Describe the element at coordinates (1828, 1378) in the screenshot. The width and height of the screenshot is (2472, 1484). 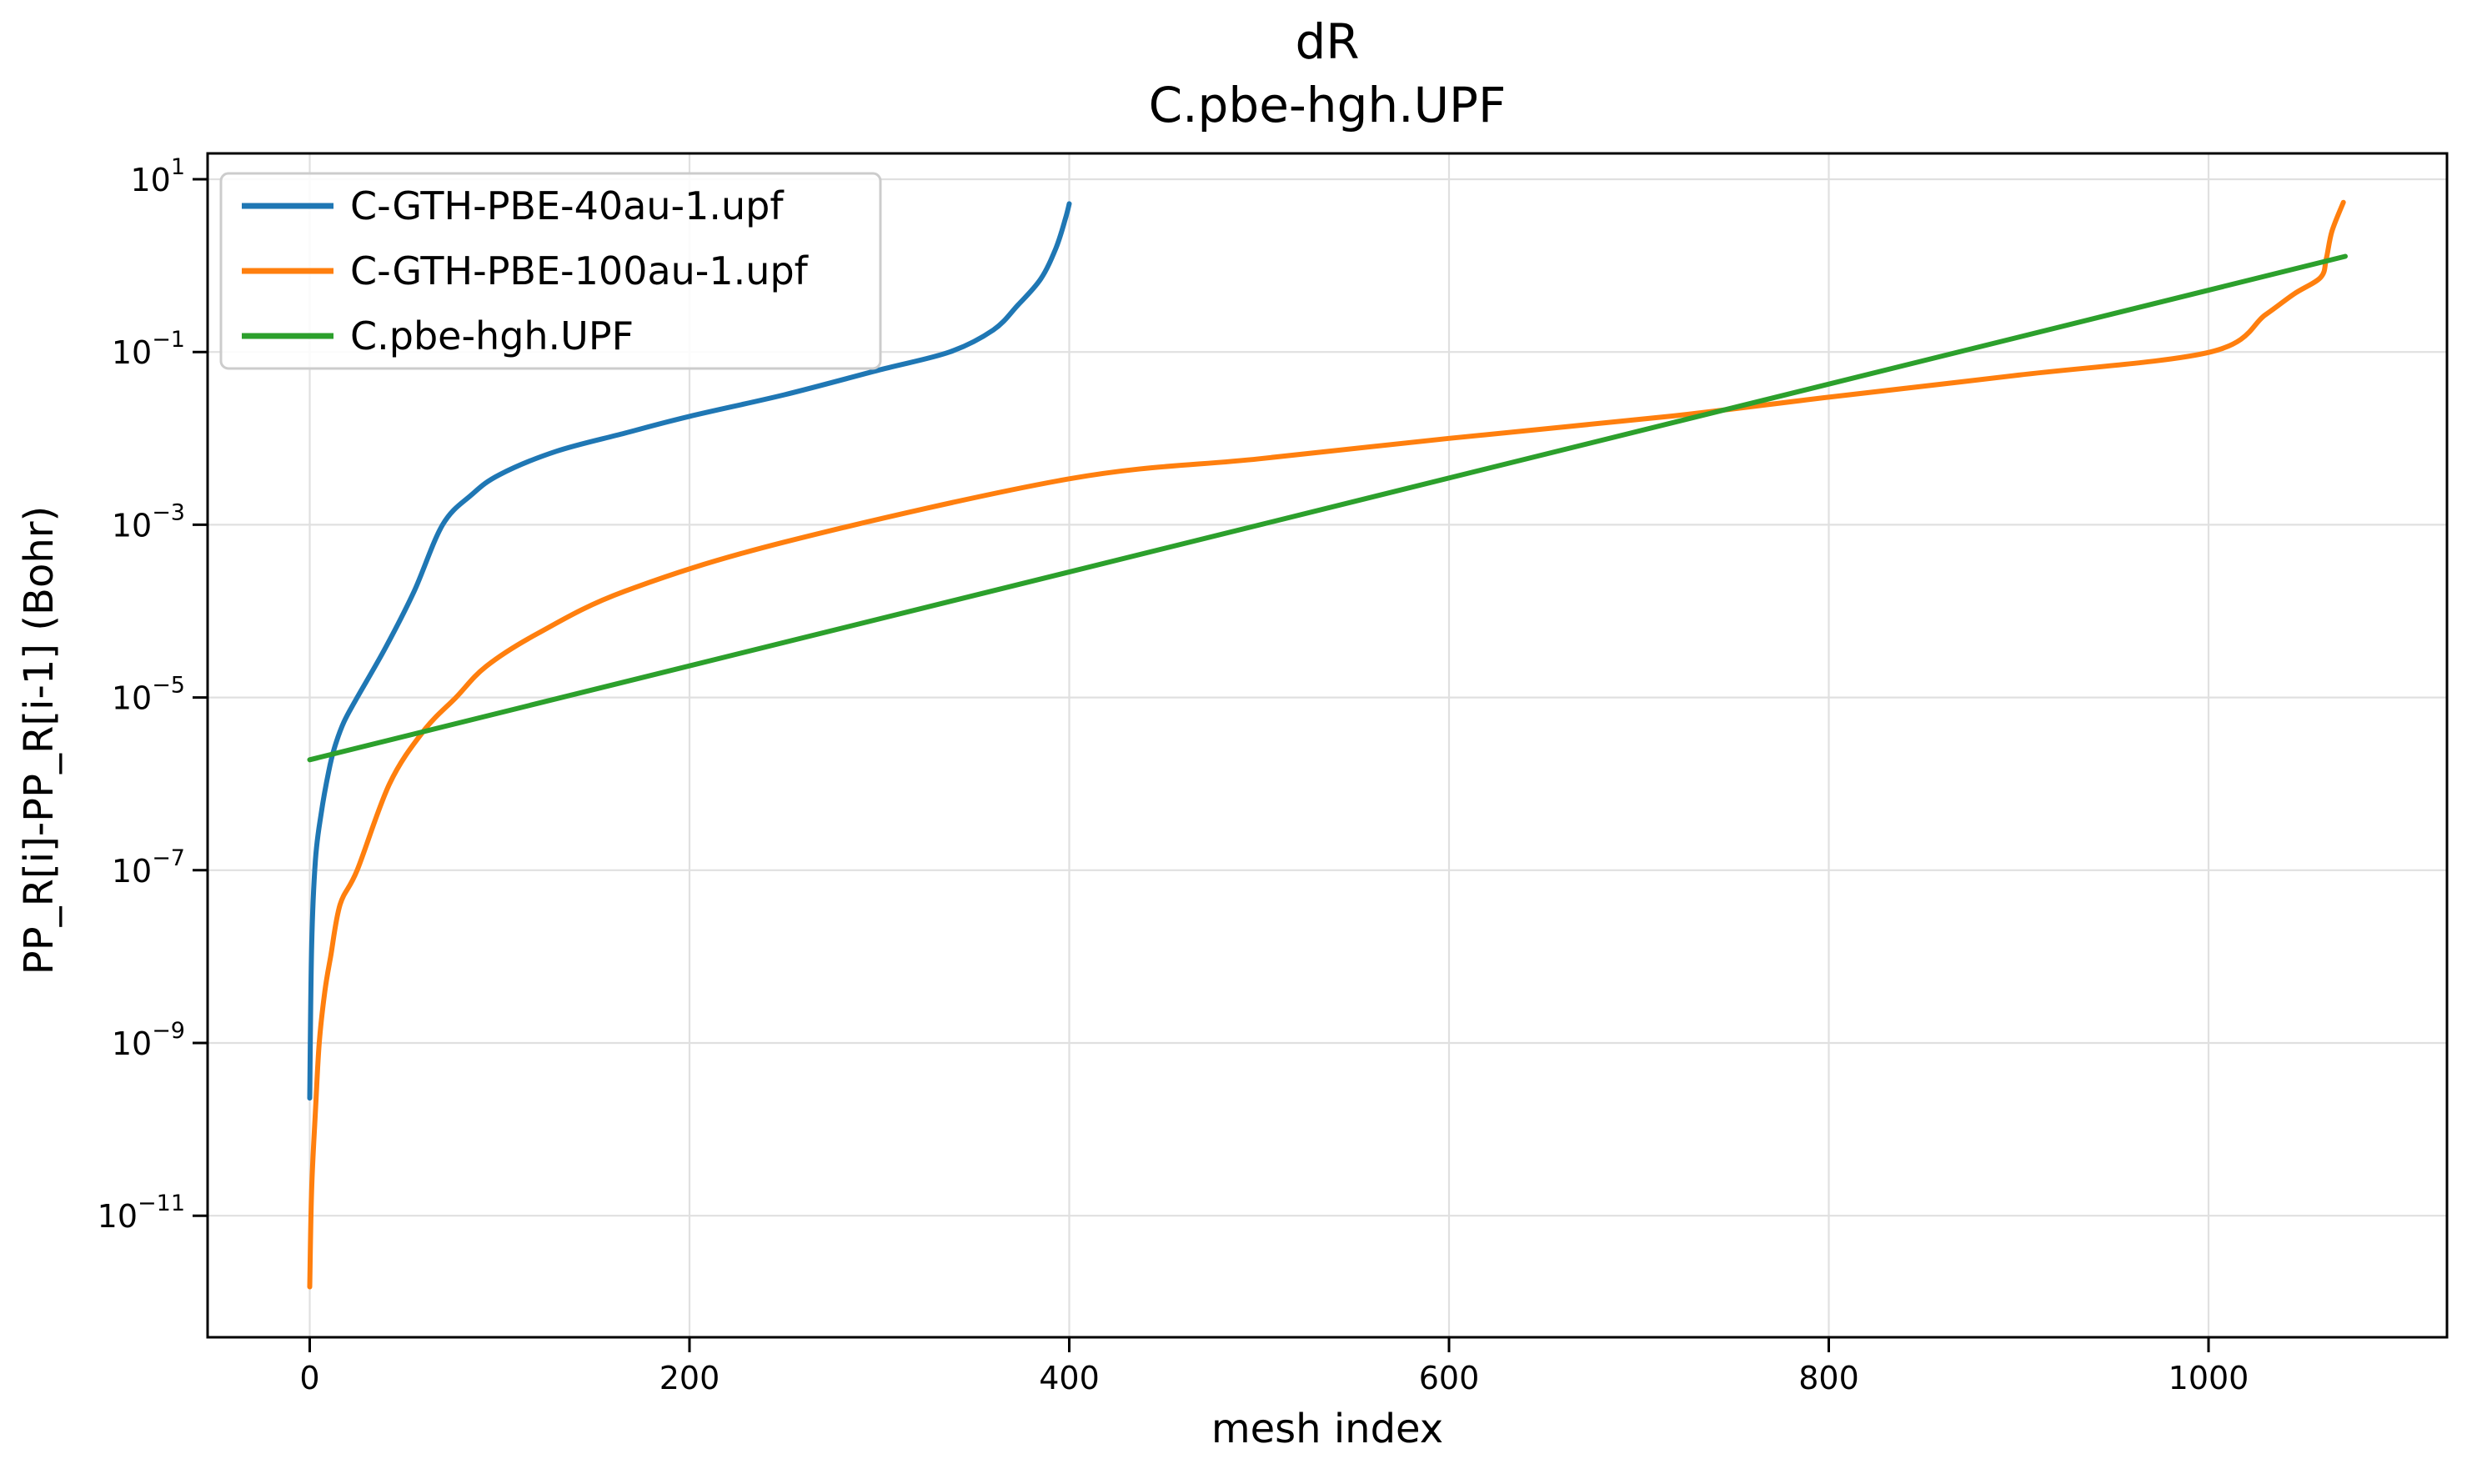
I see `x-tick-label: 800` at that location.